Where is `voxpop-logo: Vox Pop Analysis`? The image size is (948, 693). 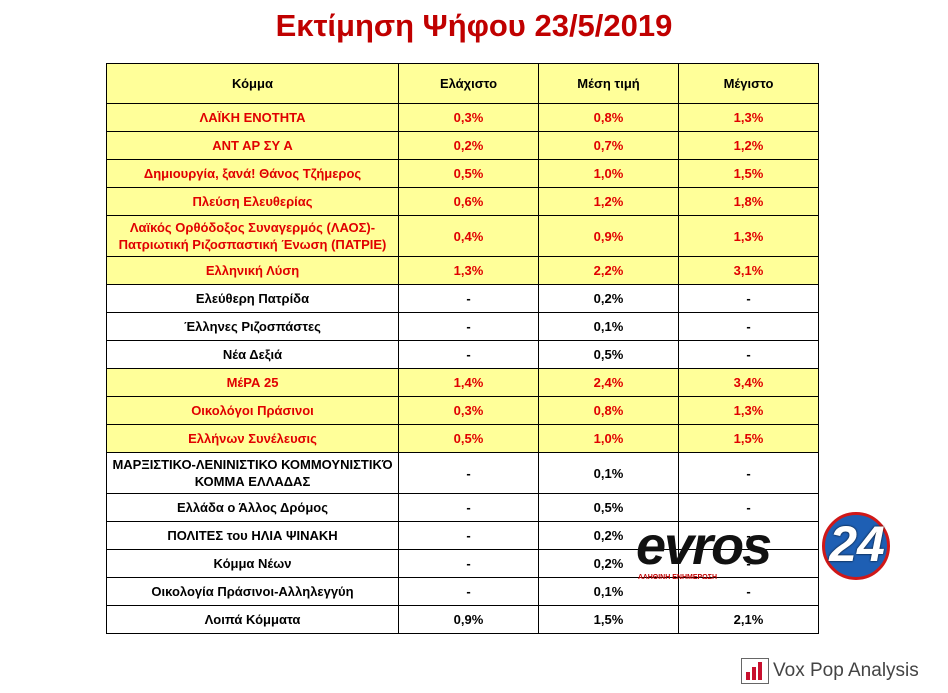
voxpop-logo: Vox Pop Analysis is located at coordinates (841, 671).